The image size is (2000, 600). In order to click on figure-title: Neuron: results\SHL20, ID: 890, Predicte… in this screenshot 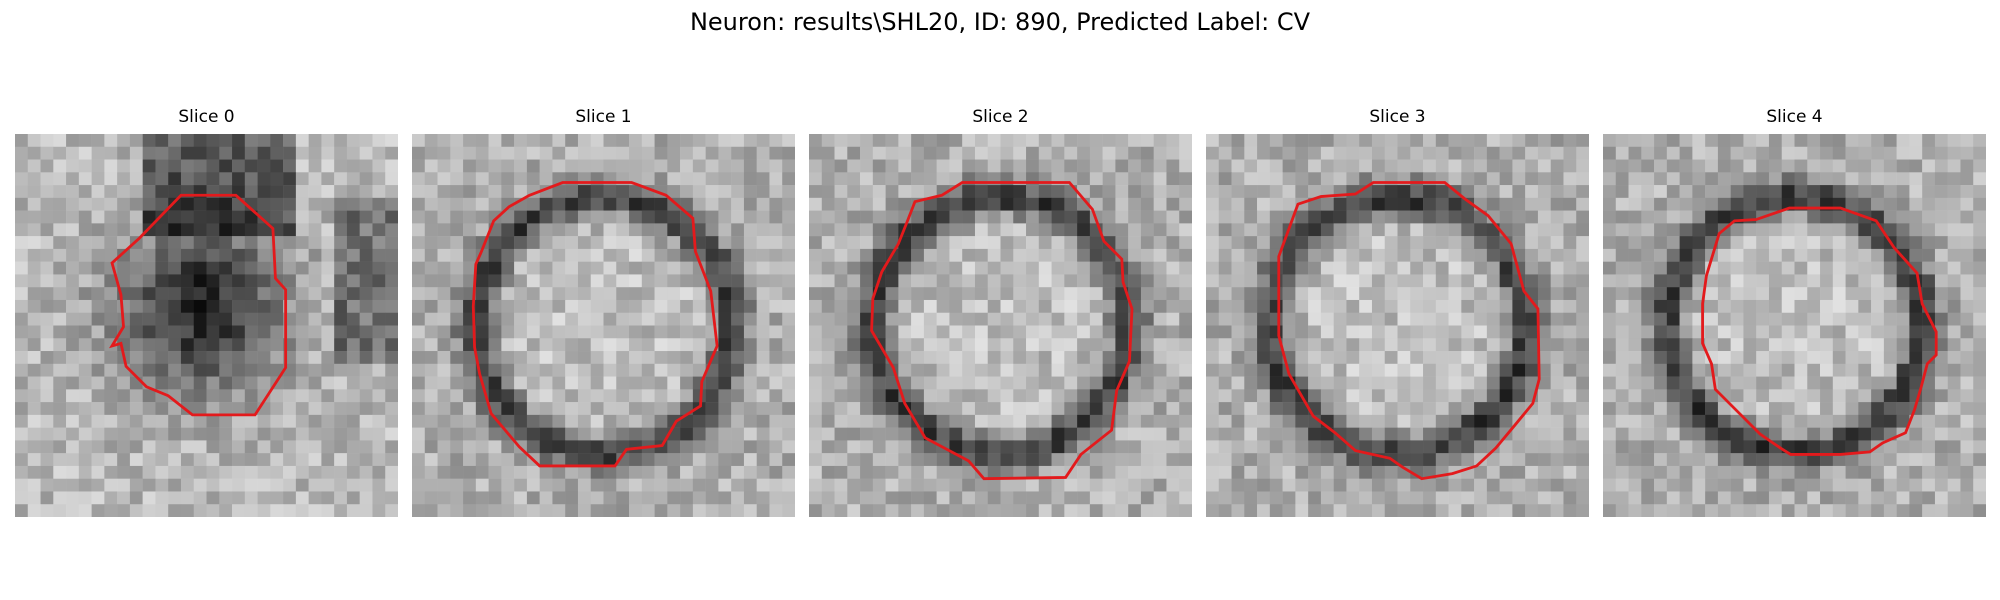, I will do `click(1000, 22)`.